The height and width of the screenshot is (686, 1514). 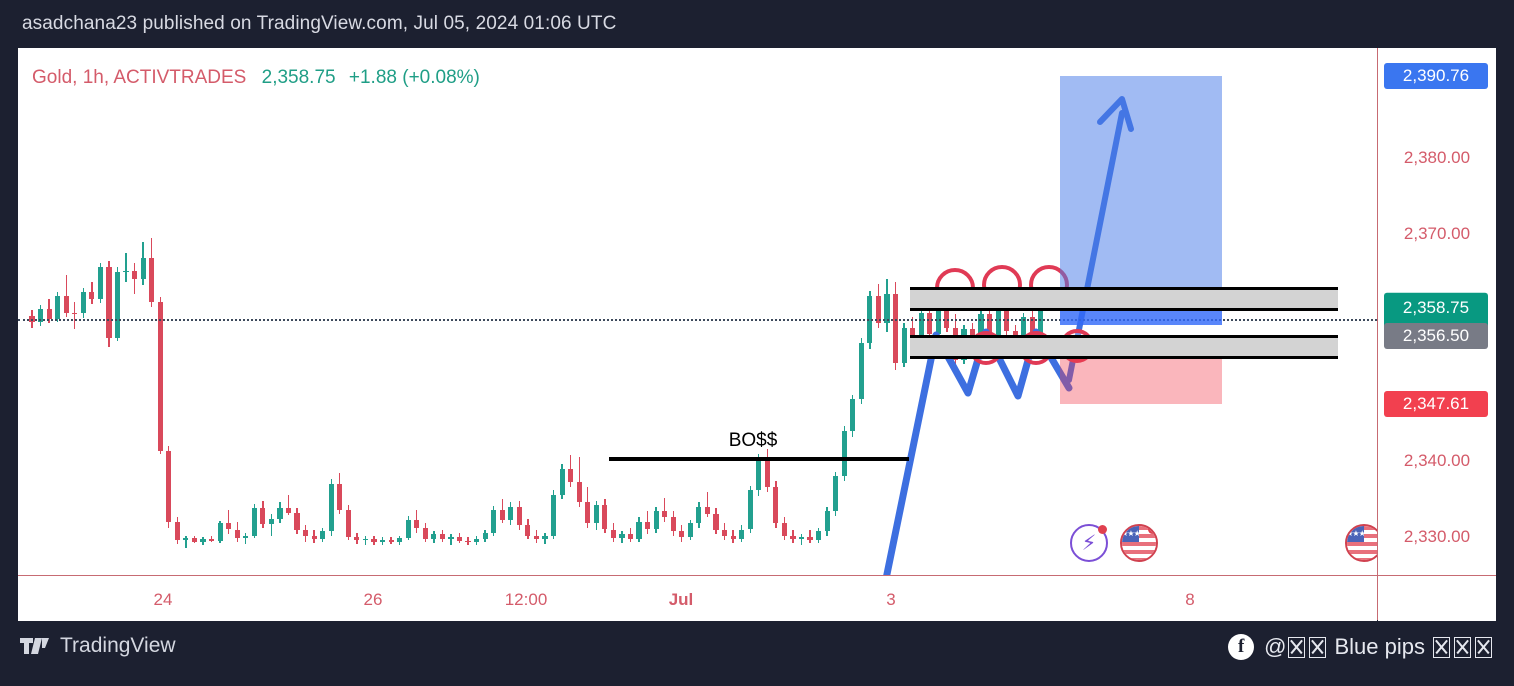 I want to click on break-of-structure-line, so click(x=759, y=458).